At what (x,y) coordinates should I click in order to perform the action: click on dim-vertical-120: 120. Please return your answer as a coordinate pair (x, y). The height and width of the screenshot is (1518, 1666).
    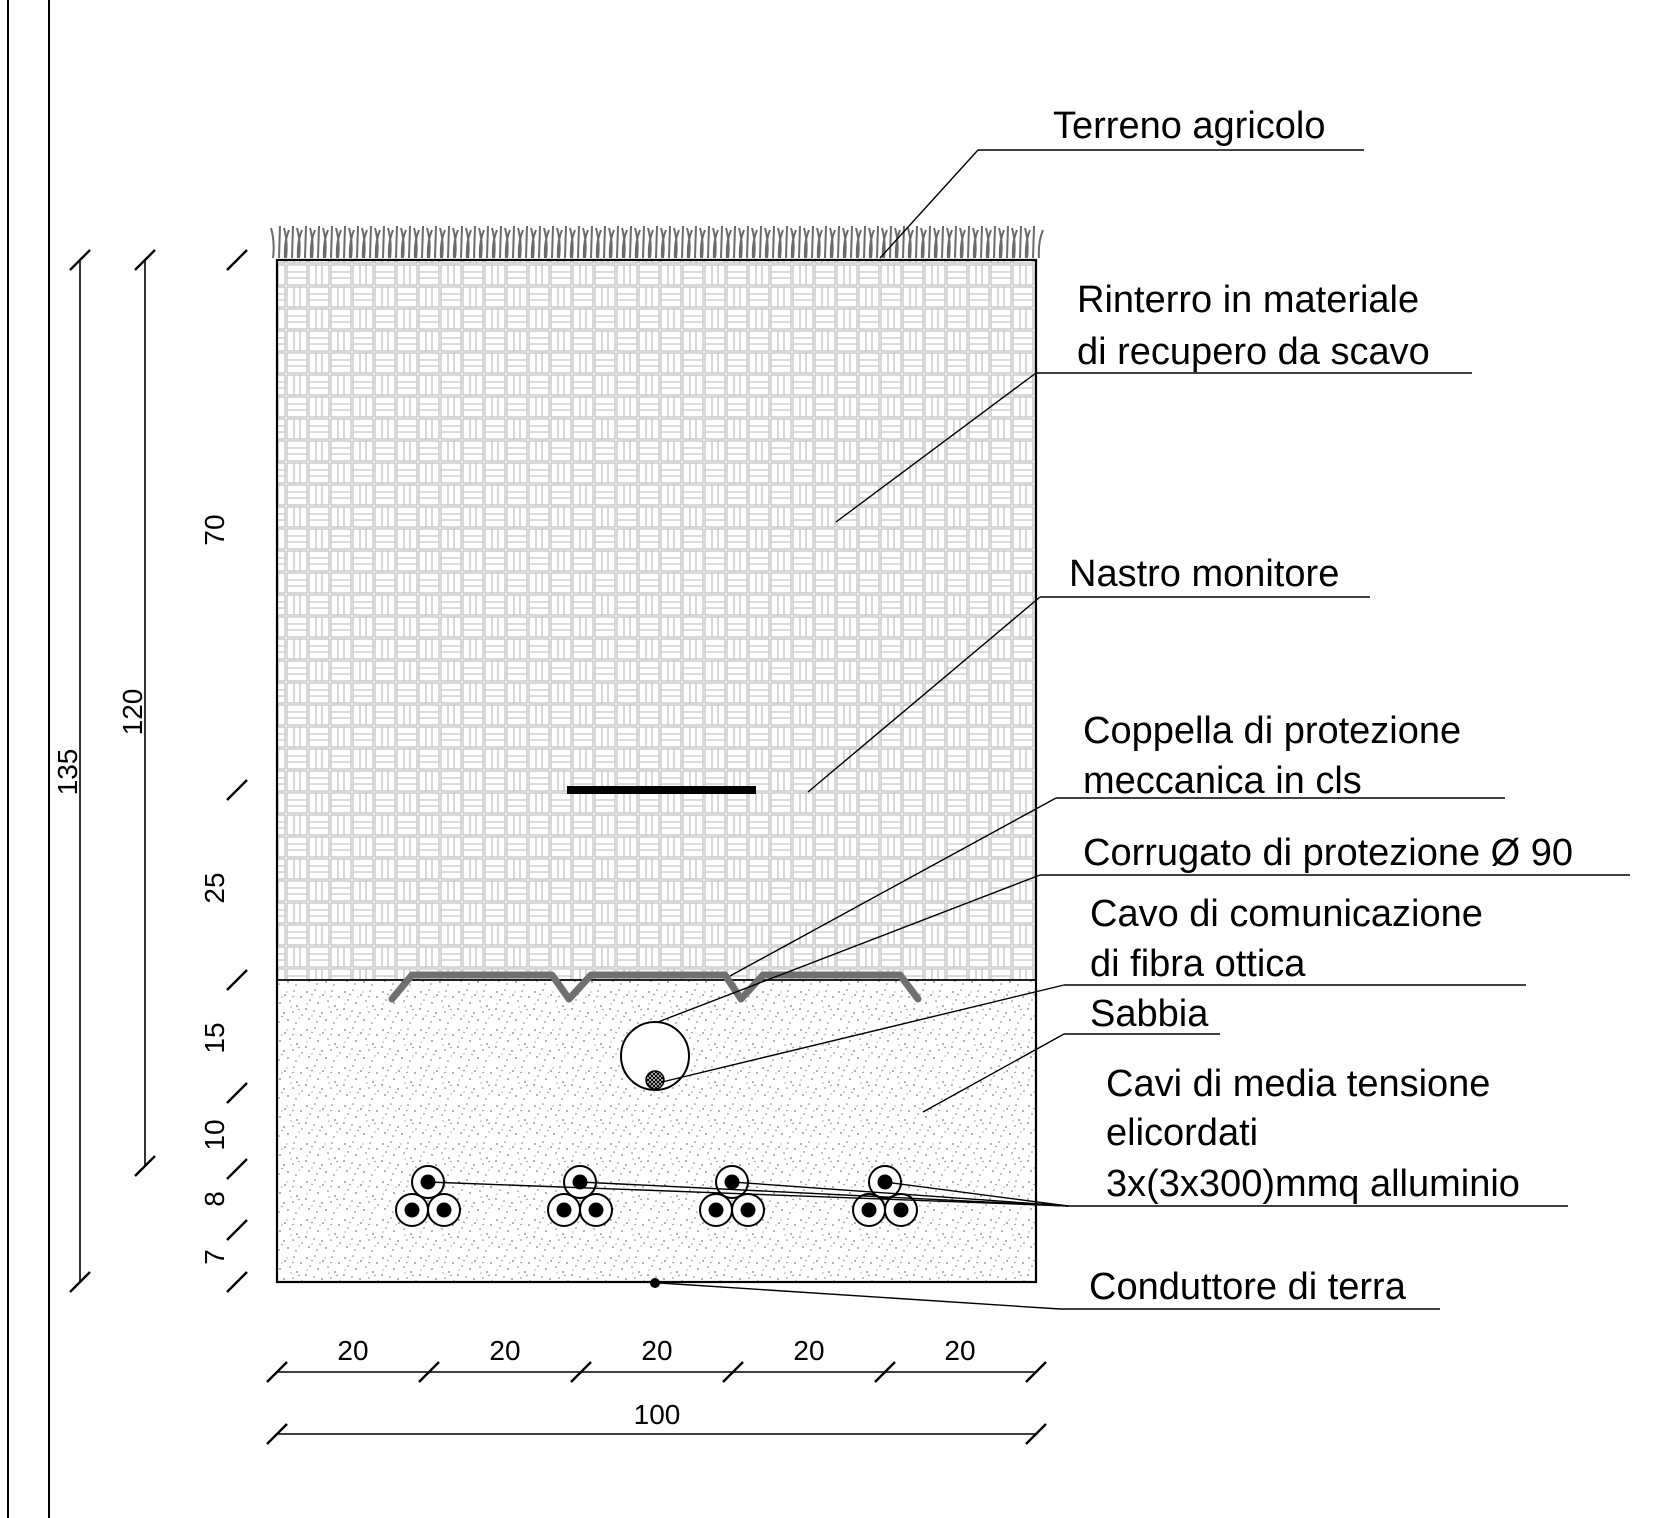
    Looking at the image, I should click on (136, 713).